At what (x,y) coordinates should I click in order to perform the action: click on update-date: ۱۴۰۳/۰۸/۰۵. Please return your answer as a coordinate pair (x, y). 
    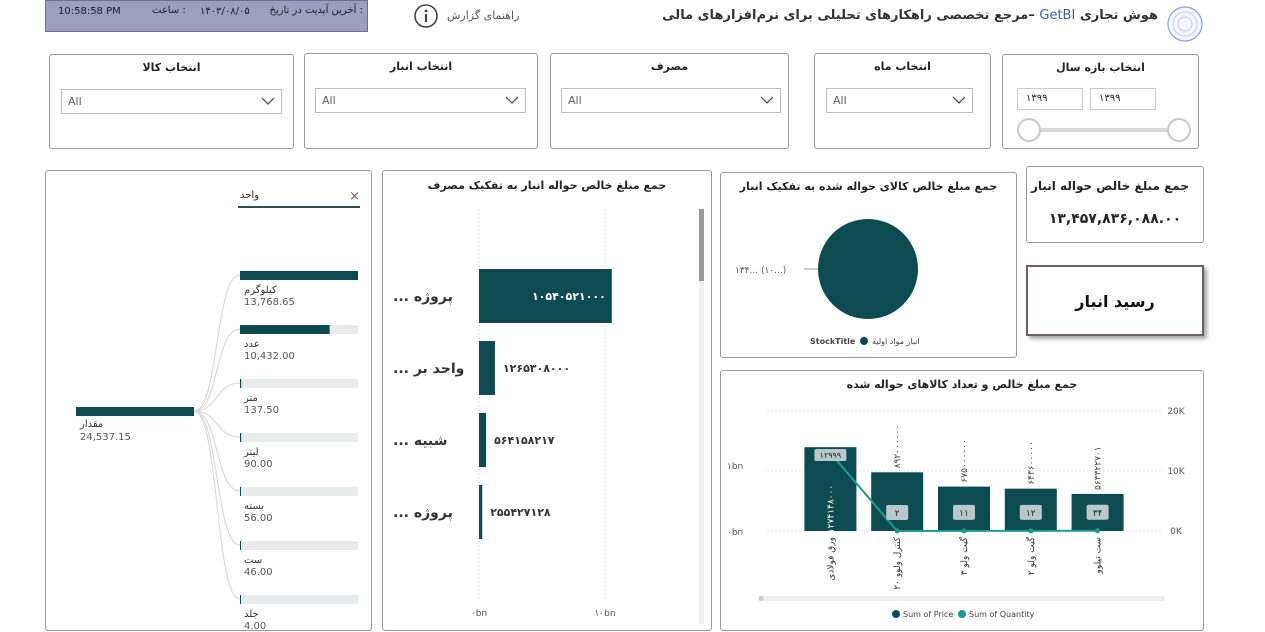
    Looking at the image, I should click on (225, 11).